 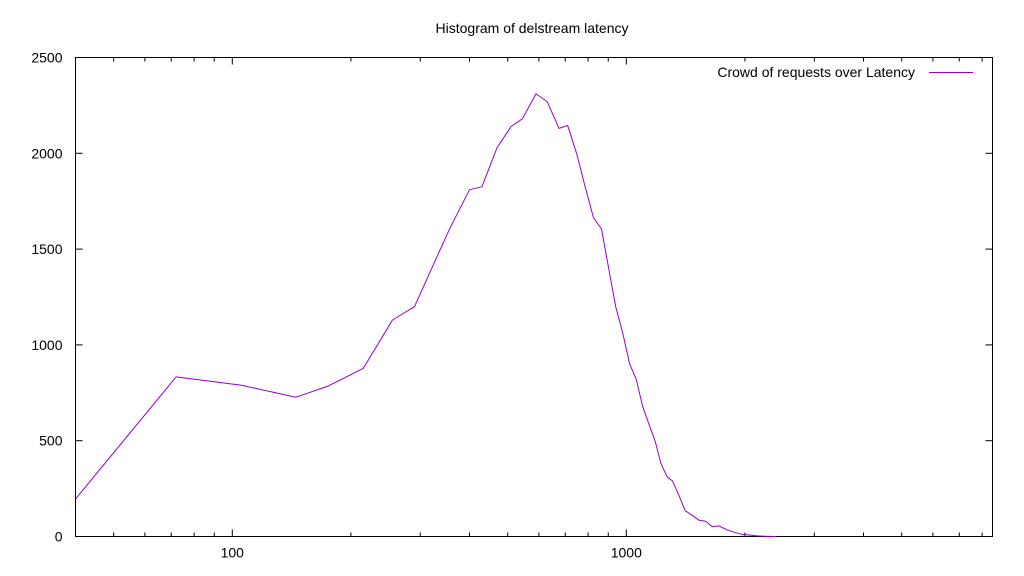 What do you see at coordinates (46, 58) in the screenshot?
I see `y-tick-label: 2500` at bounding box center [46, 58].